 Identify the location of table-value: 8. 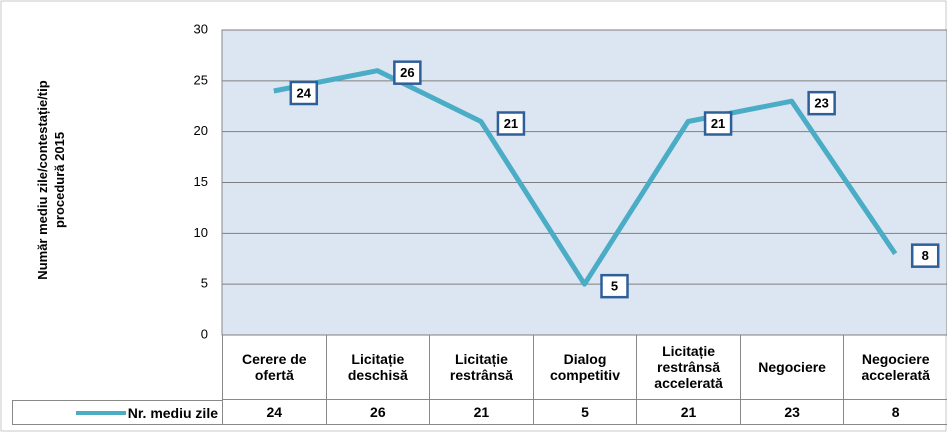
(895, 412).